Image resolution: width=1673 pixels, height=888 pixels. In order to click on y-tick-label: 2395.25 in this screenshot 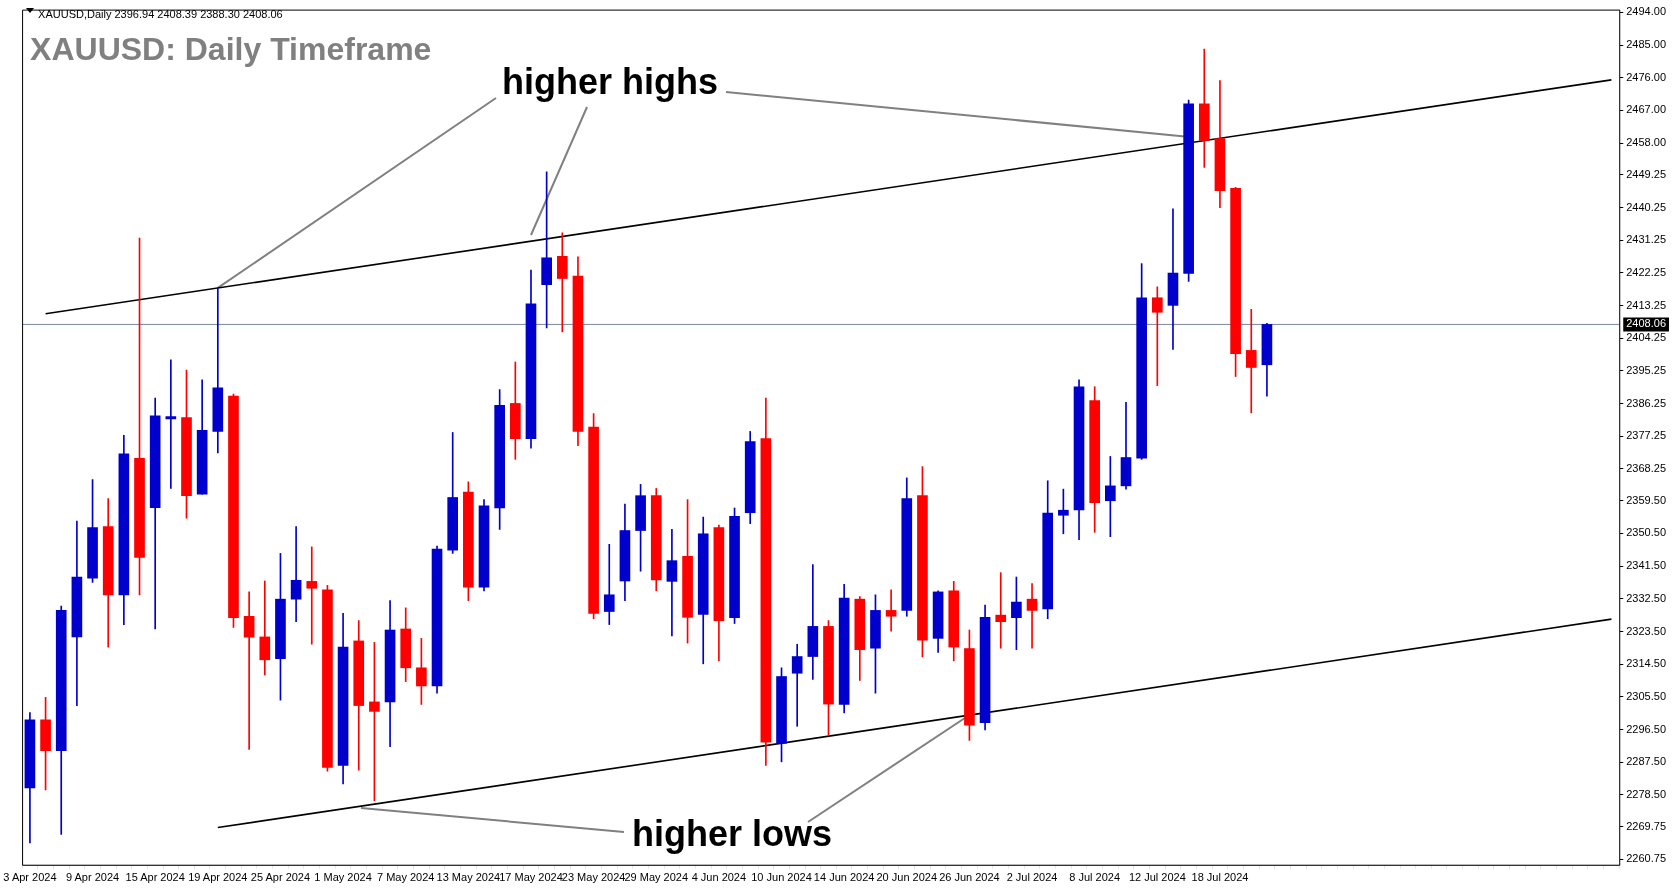, I will do `click(1646, 369)`.